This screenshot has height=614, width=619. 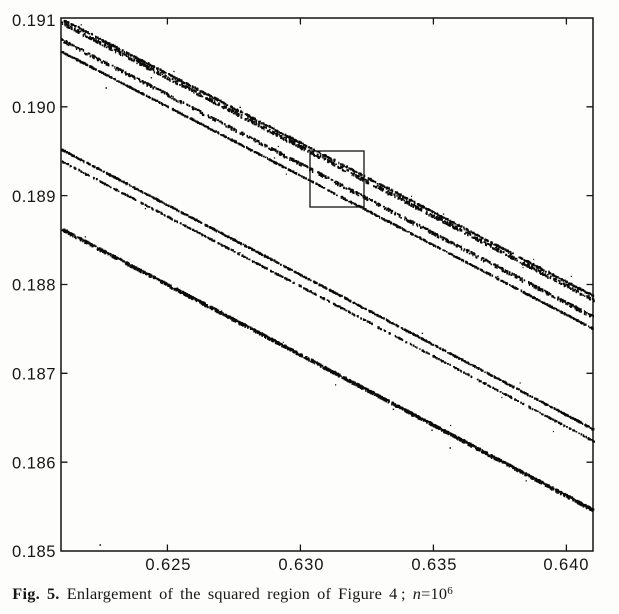 What do you see at coordinates (34, 20) in the screenshot?
I see `svg-text: 0.191` at bounding box center [34, 20].